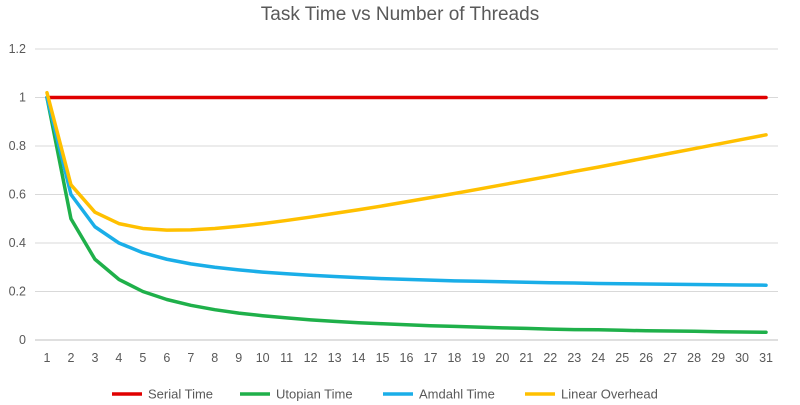 The width and height of the screenshot is (800, 405). What do you see at coordinates (70, 358) in the screenshot?
I see `x-tick-label: 2` at bounding box center [70, 358].